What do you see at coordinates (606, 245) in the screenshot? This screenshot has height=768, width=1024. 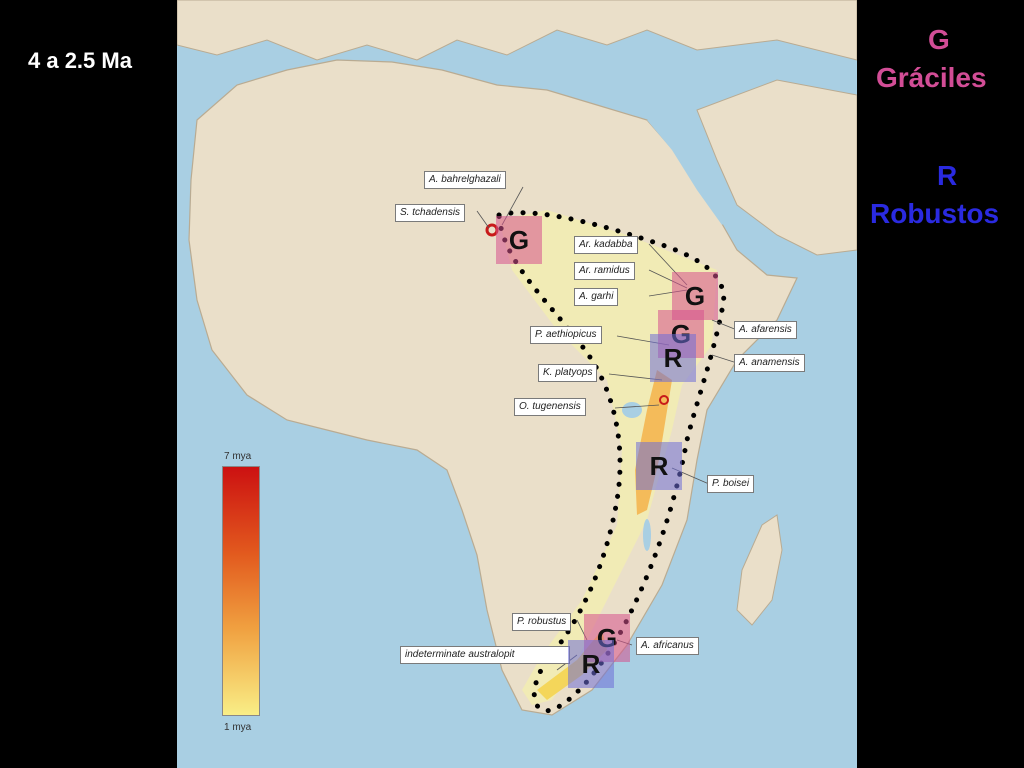 I see `label-ar-kadabba: Ar. kadabba` at bounding box center [606, 245].